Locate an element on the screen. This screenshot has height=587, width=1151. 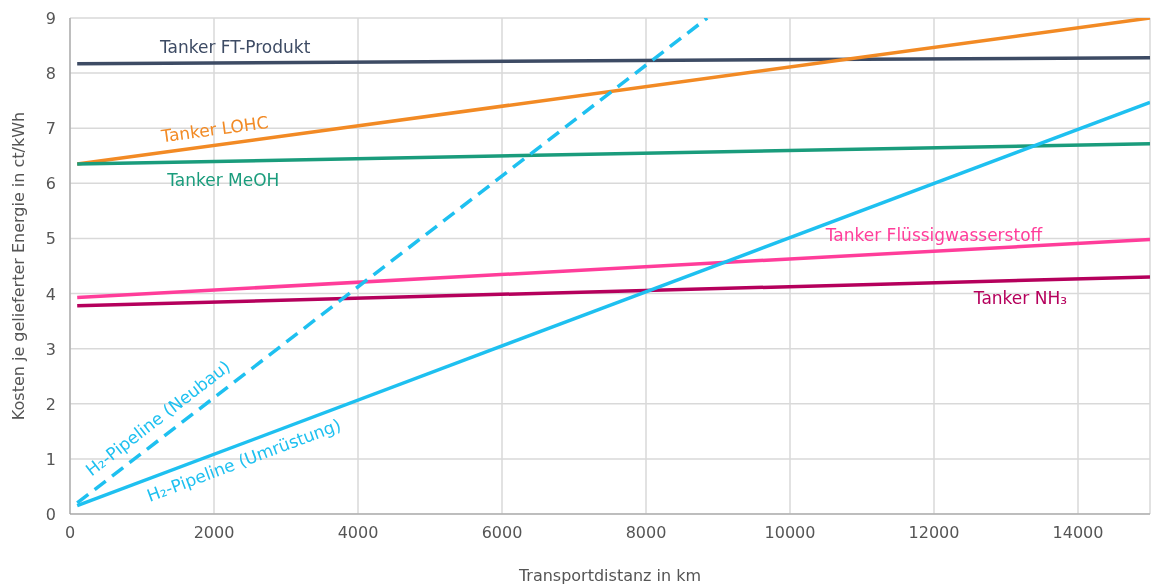
y-tick-label: 2 is located at coordinates (50, 404).